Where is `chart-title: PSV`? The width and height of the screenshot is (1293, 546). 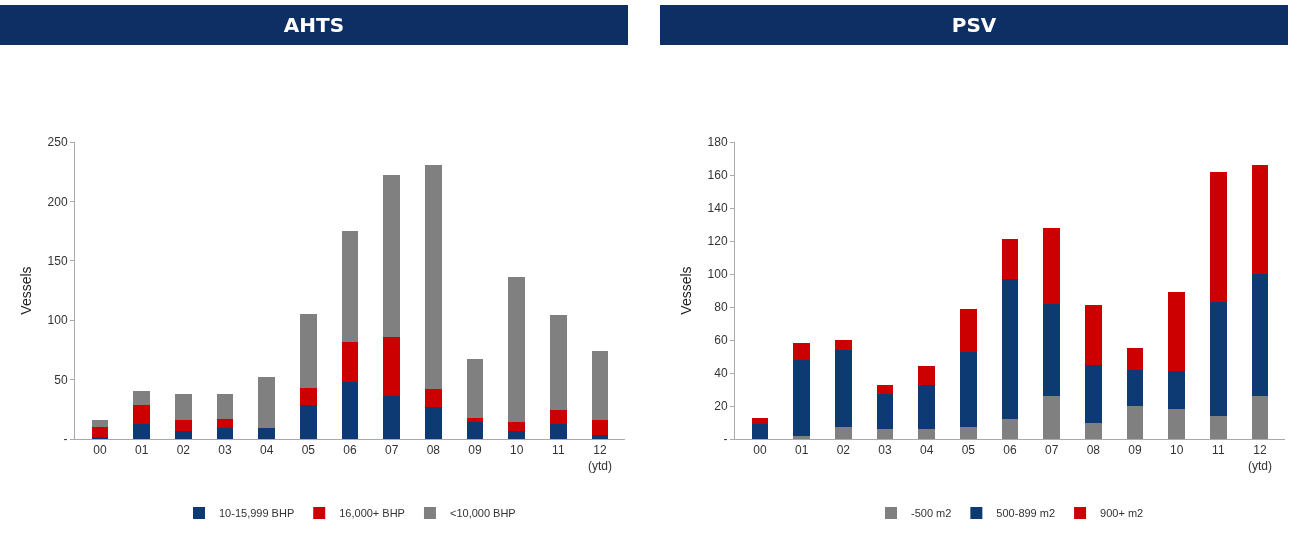 chart-title: PSV is located at coordinates (974, 25).